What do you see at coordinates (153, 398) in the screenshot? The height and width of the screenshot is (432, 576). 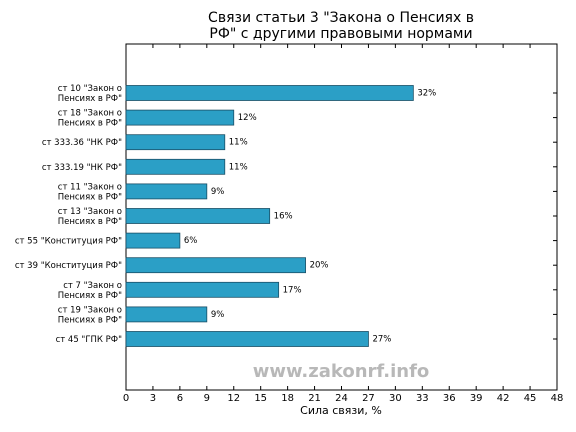 I see `x-tick-label: 3` at bounding box center [153, 398].